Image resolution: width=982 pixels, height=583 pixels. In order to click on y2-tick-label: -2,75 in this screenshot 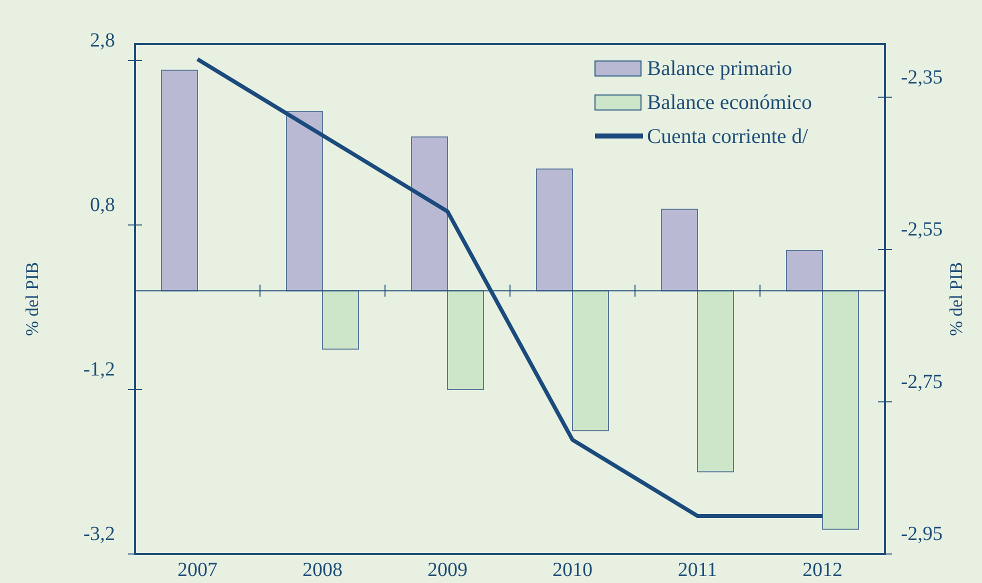, I will do `click(922, 381)`.